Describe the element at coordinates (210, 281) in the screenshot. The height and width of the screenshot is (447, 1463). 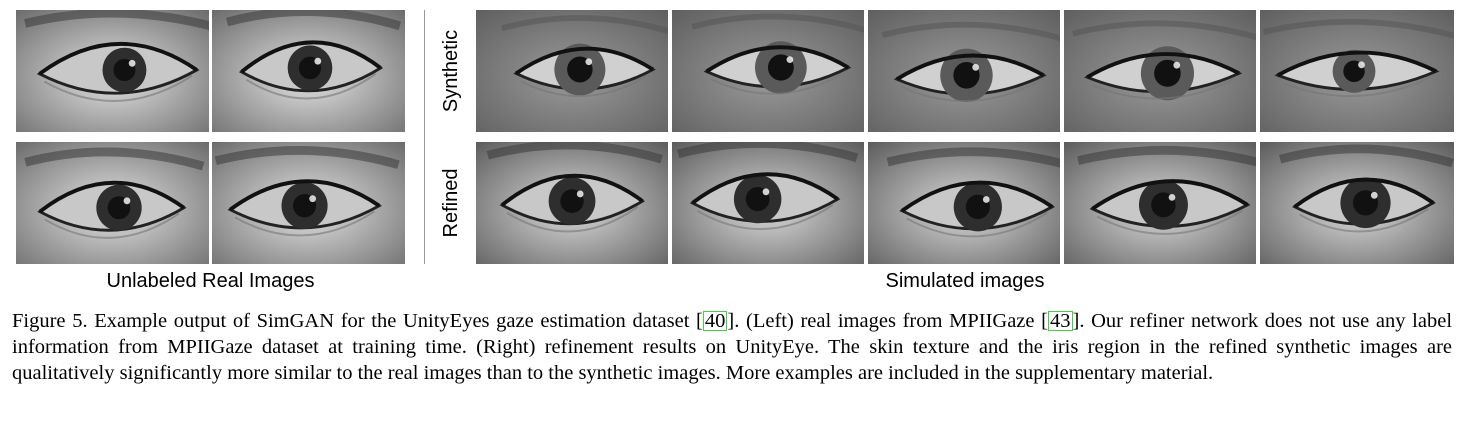
I see `left-group-label: Unlabeled Real Images` at that location.